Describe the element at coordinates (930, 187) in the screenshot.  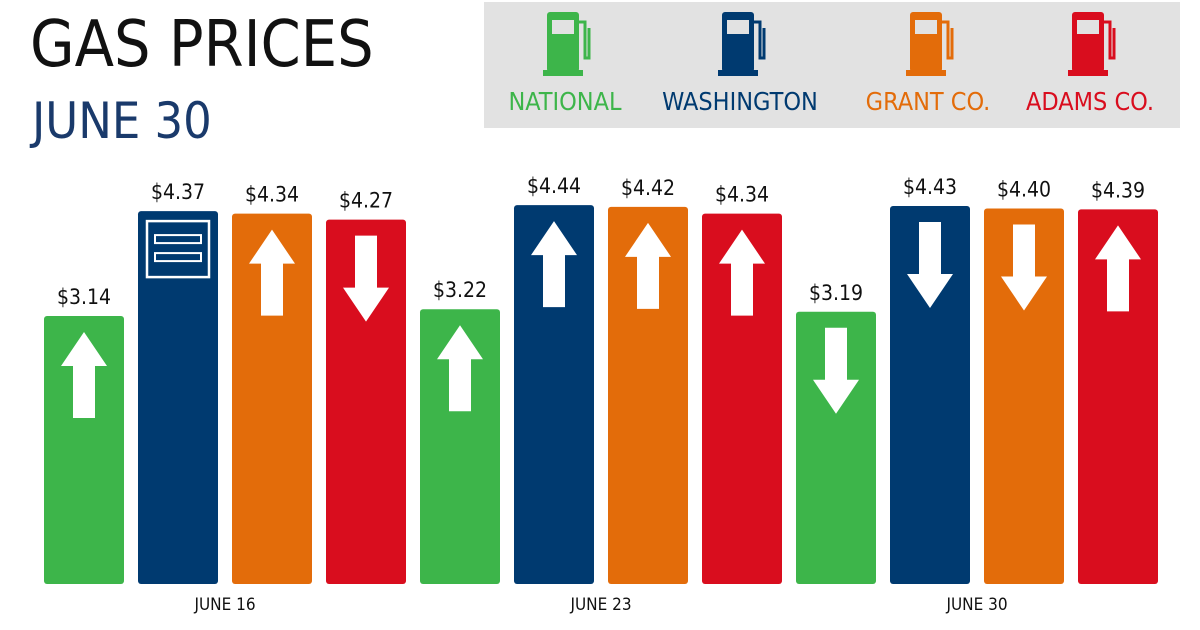
I see `value-label: $4.43` at that location.